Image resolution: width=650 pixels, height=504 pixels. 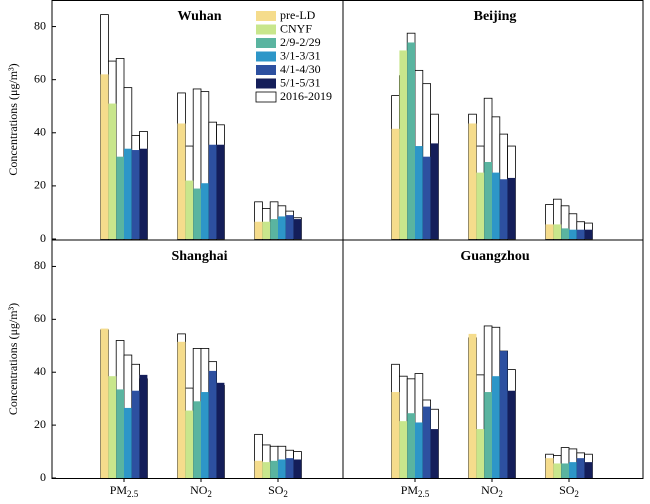 What do you see at coordinates (300, 42) in the screenshot?
I see `legend-label: 2/9-2/29` at bounding box center [300, 42].